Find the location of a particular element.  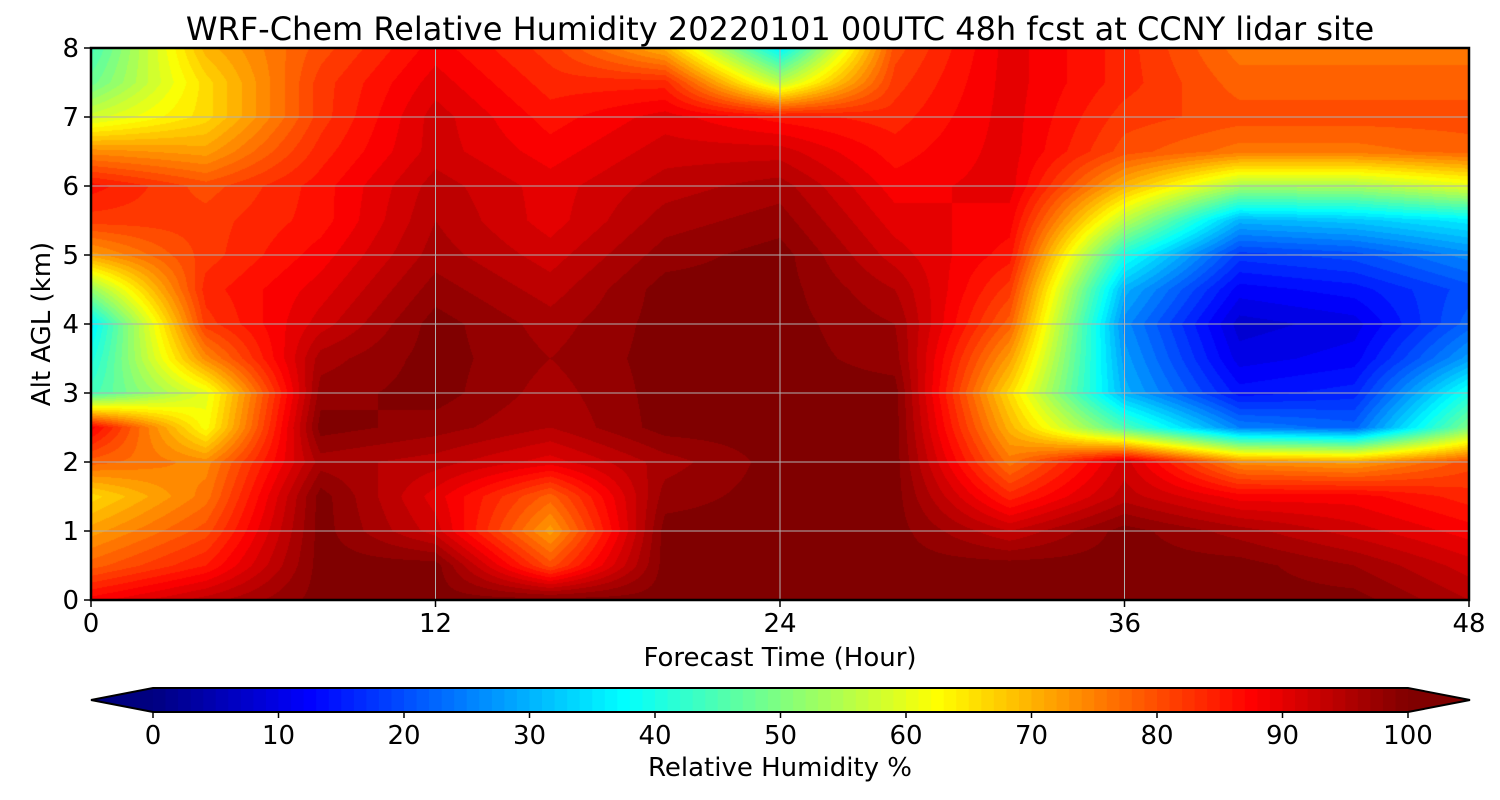

colorbar-tick-label-3: 30 is located at coordinates (529, 736).